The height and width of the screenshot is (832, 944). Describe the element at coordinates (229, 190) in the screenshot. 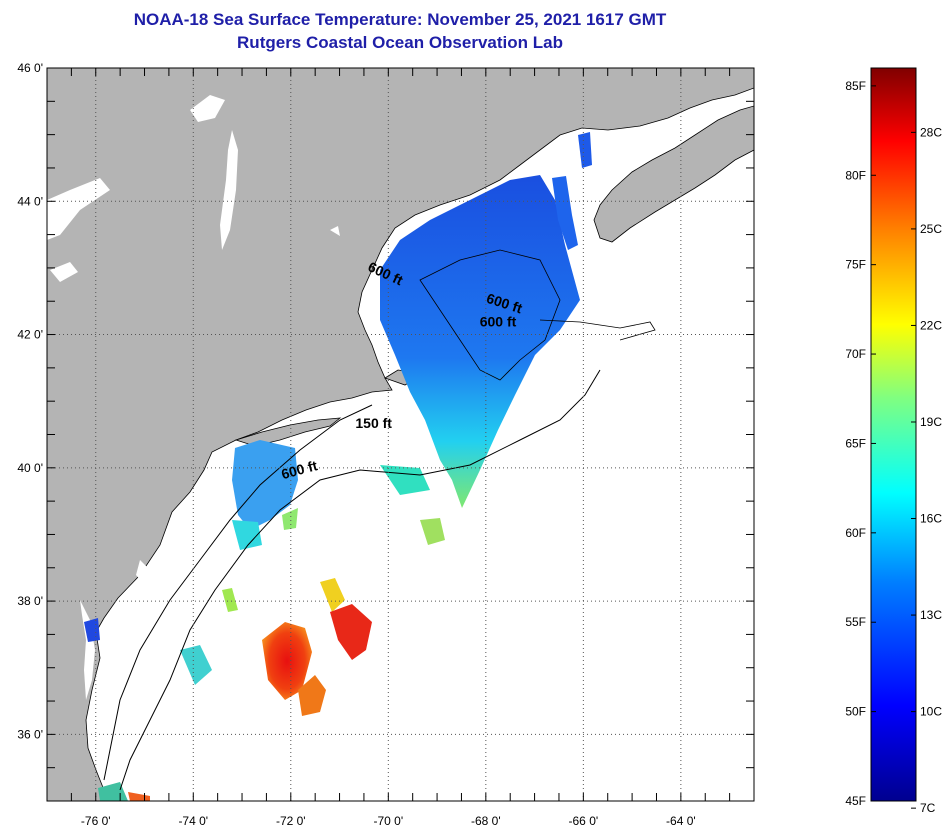

I see `lake-champlain` at that location.